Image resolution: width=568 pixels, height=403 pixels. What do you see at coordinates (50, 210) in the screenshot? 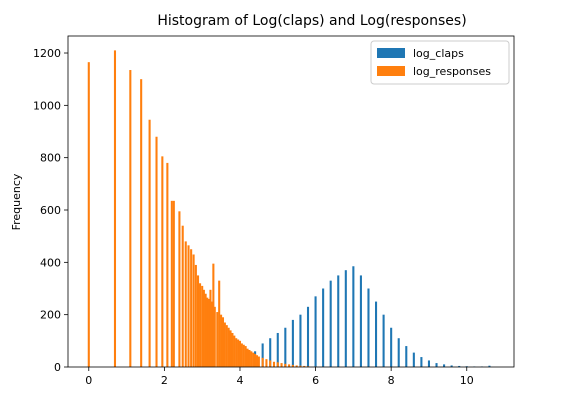
I see `y-tick-label-3: 600` at bounding box center [50, 210].